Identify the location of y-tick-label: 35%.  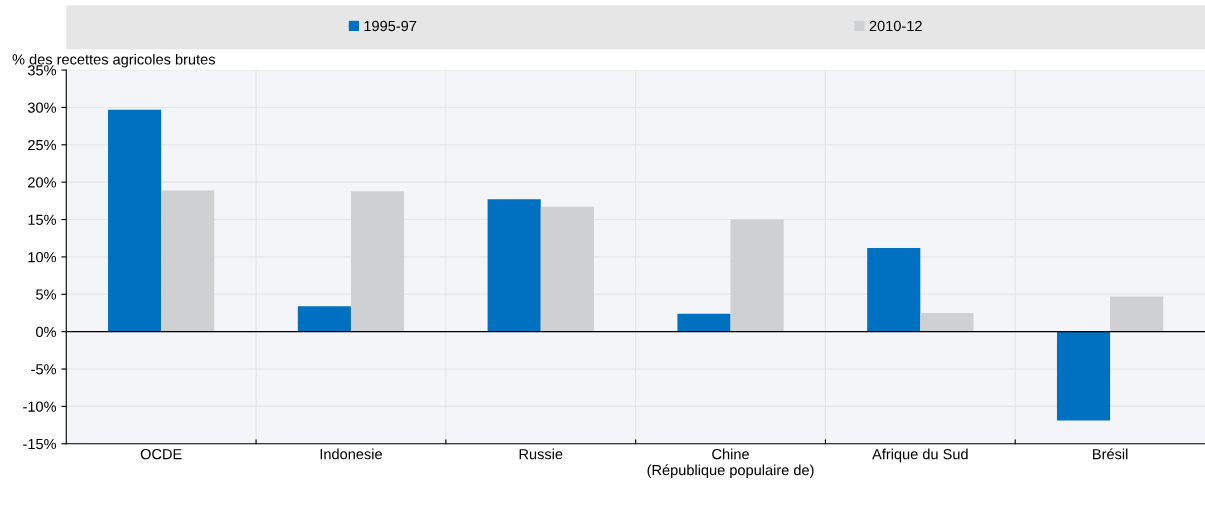
(42, 70).